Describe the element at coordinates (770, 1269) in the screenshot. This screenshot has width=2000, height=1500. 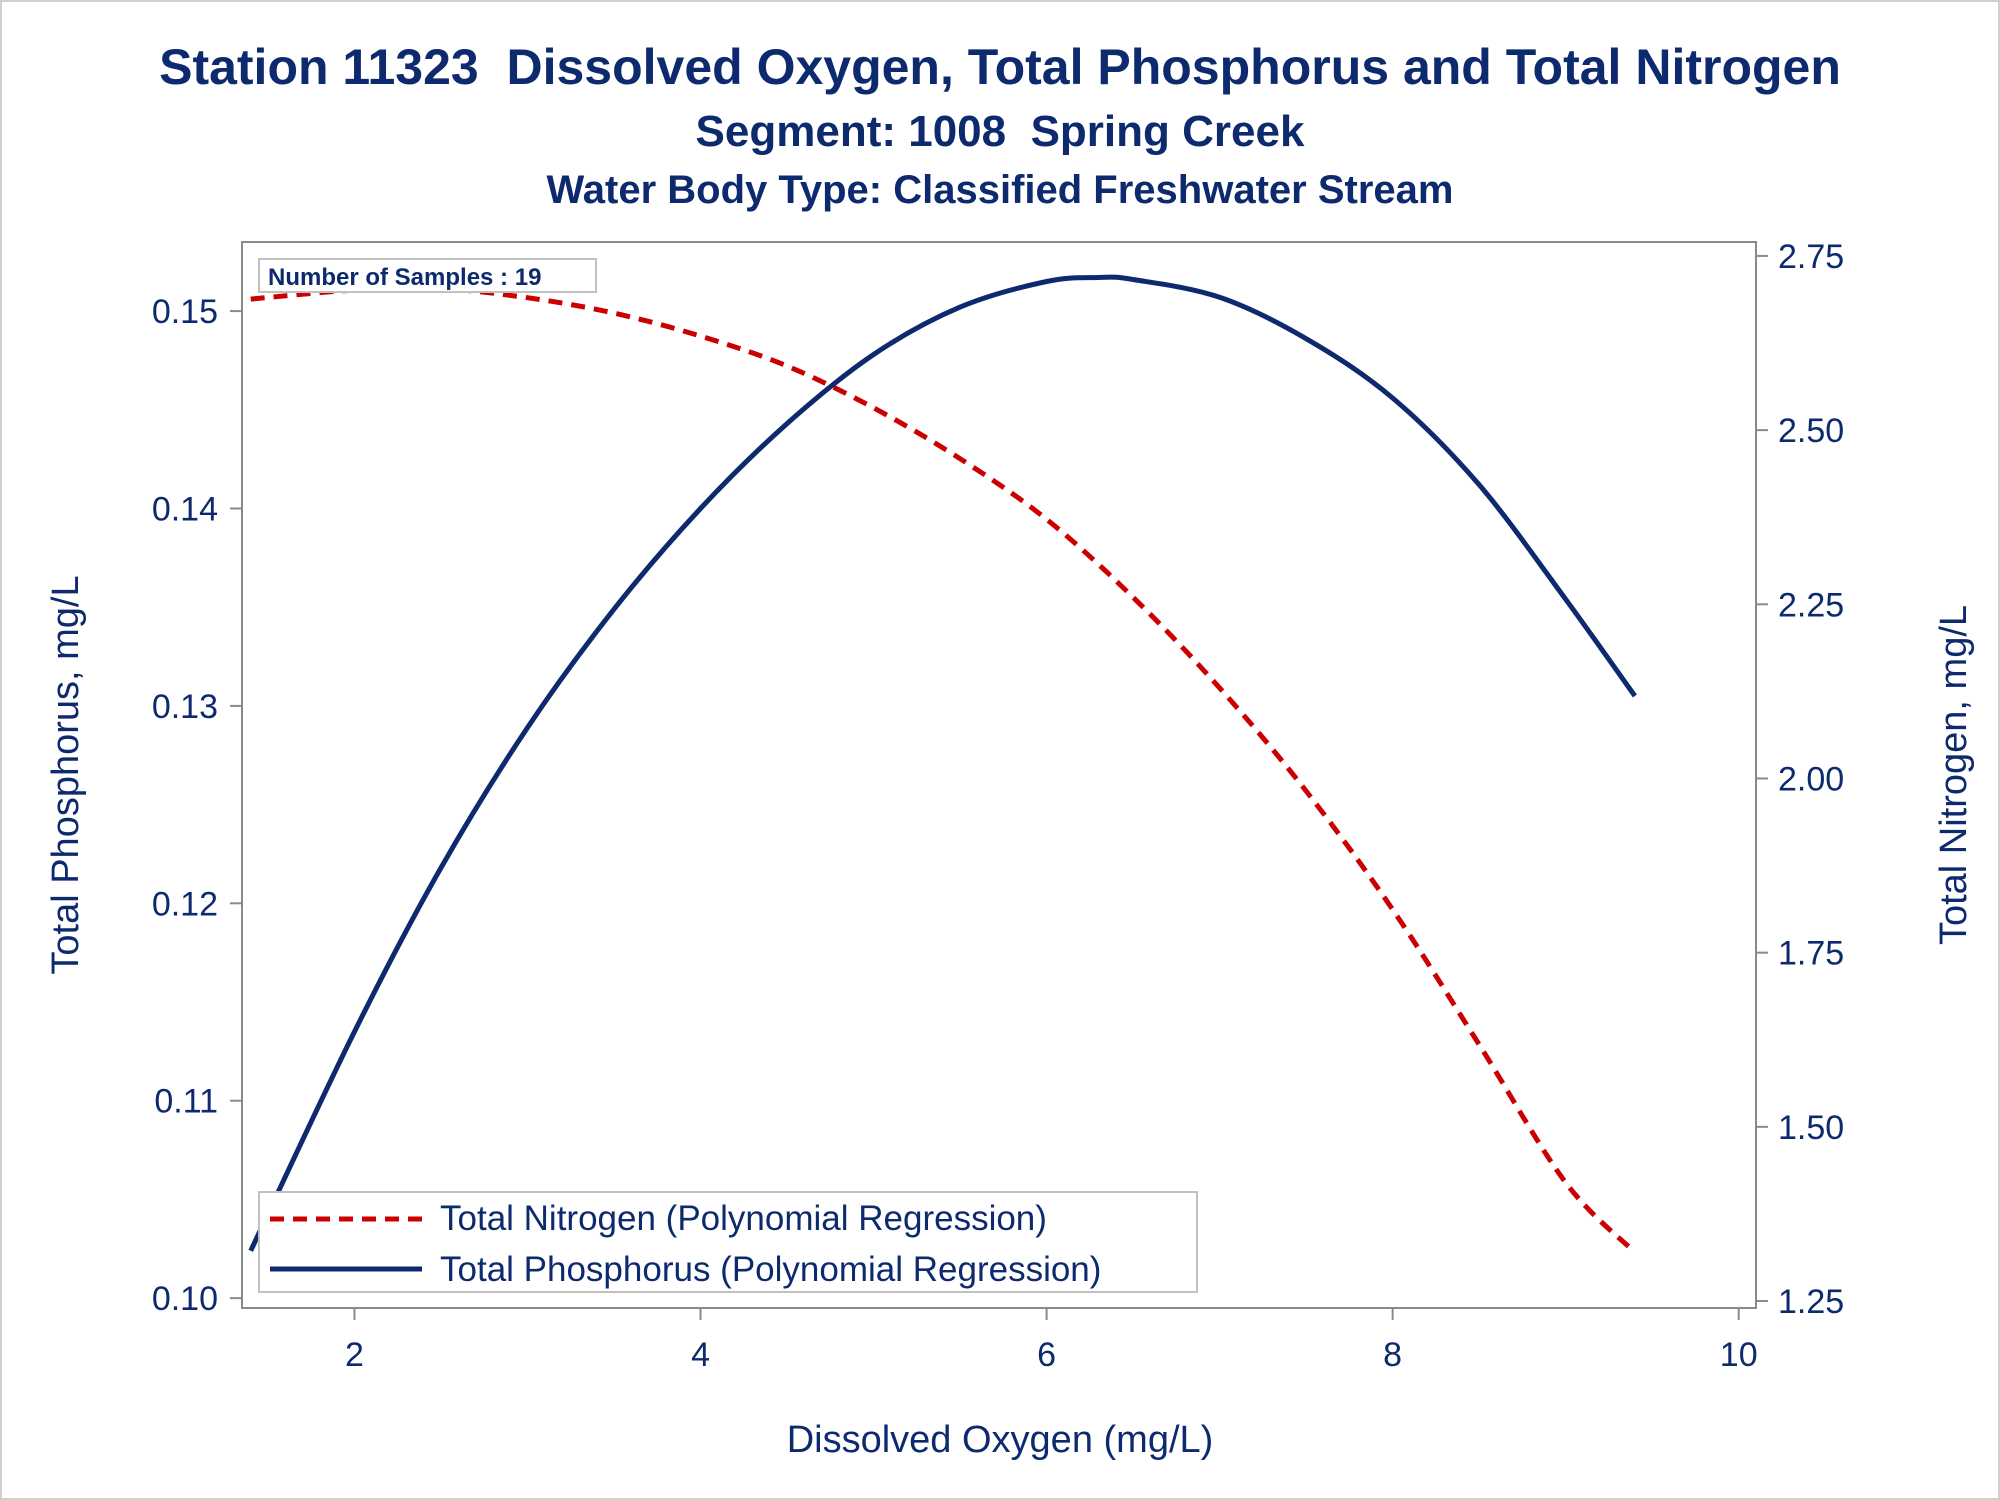
I see `legend-label-phosphorus: Total Phosphorus (Polynomial Regression)` at that location.